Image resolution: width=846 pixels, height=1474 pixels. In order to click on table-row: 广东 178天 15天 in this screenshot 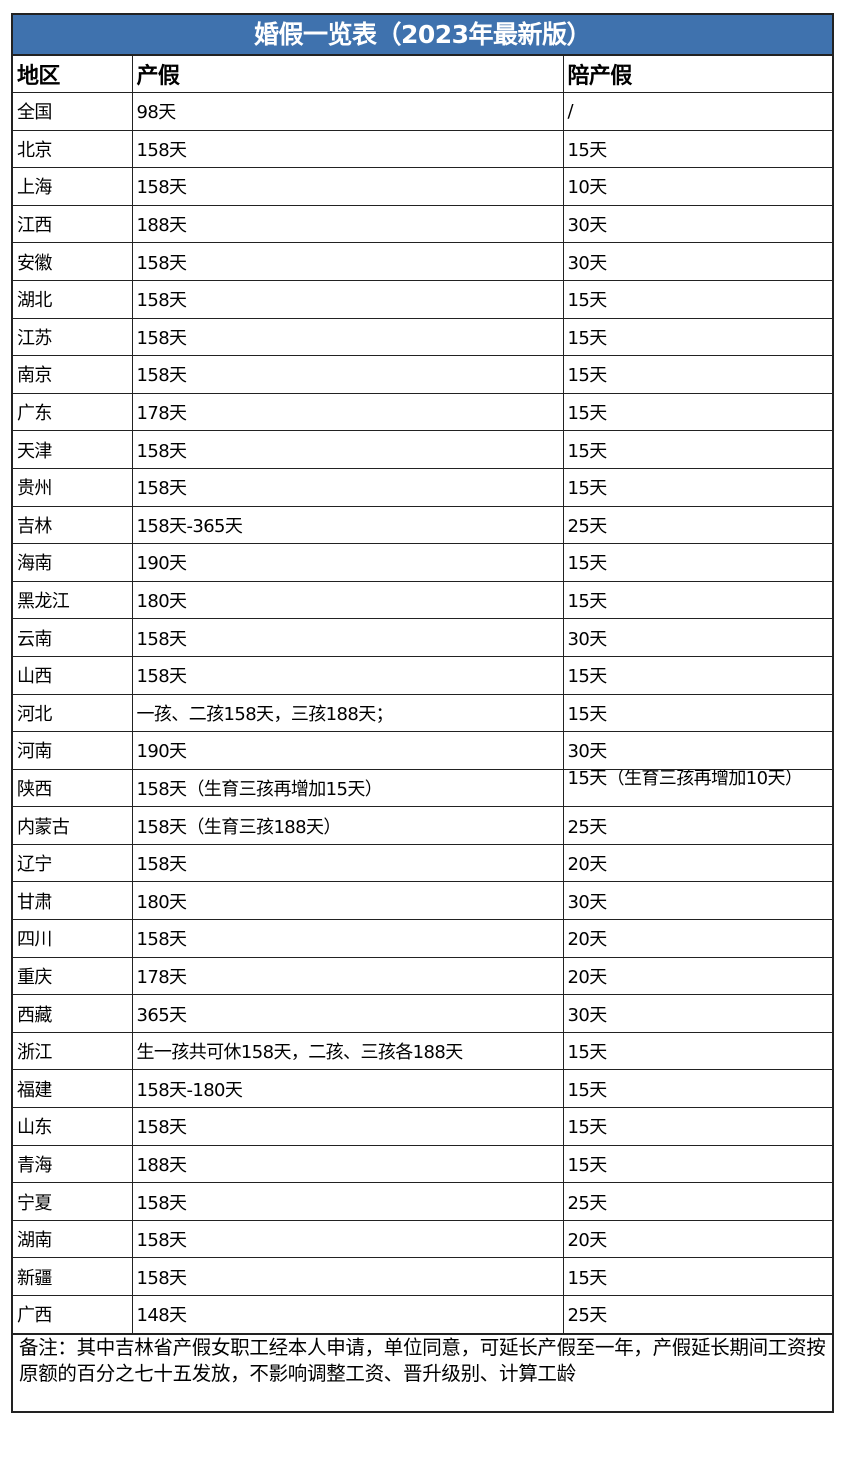, I will do `click(422, 412)`.